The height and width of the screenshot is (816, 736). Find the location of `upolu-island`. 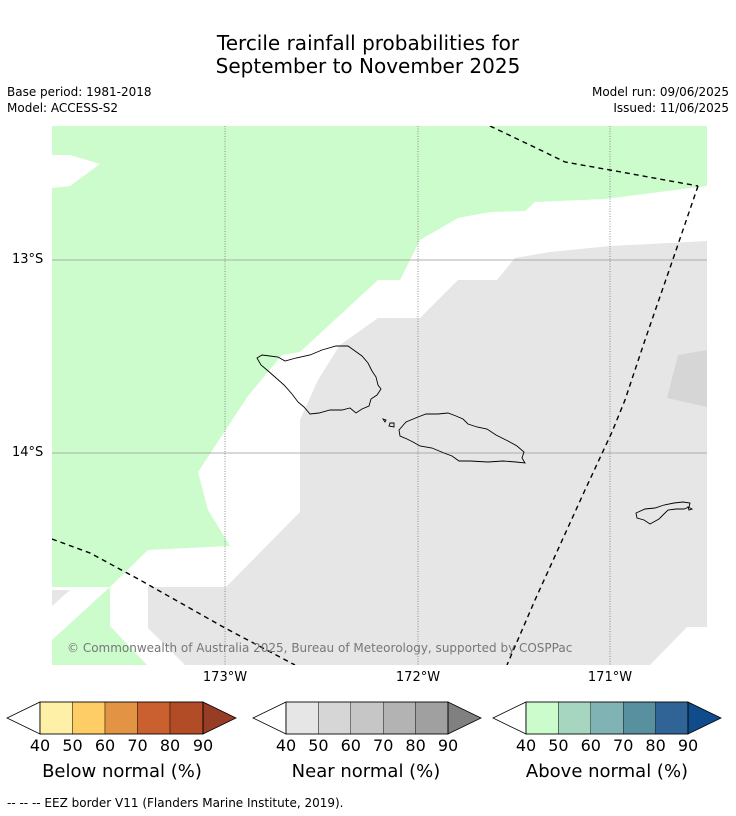

upolu-island is located at coordinates (462, 438).